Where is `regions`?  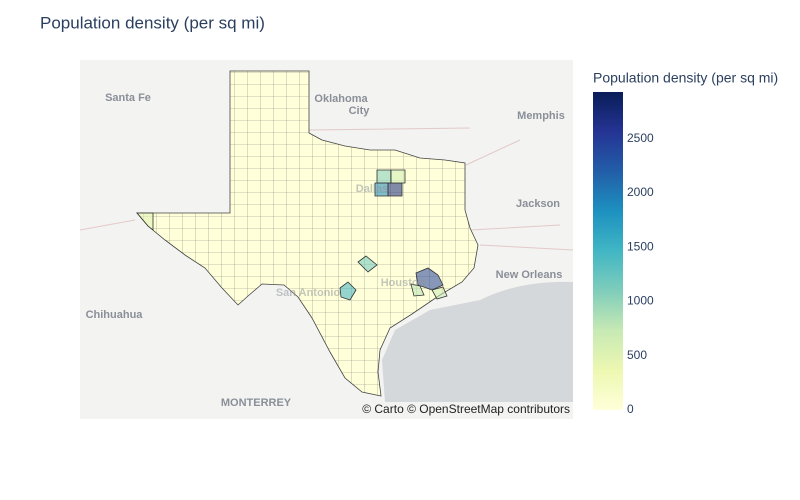
regions is located at coordinates (292, 235).